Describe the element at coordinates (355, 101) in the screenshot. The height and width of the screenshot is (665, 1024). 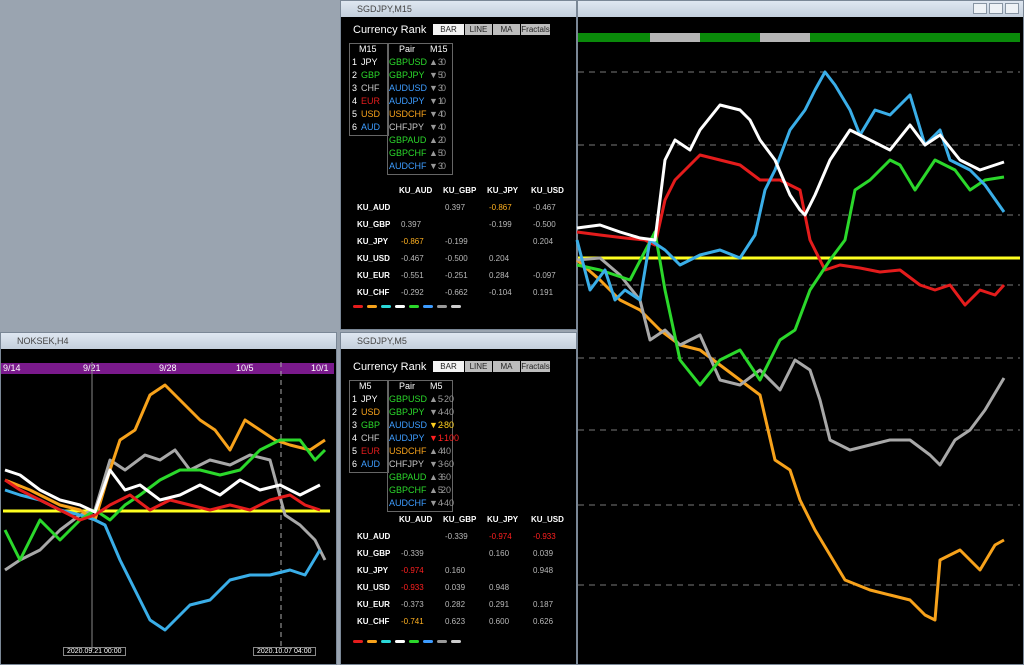
I see `rank-number: 4` at that location.